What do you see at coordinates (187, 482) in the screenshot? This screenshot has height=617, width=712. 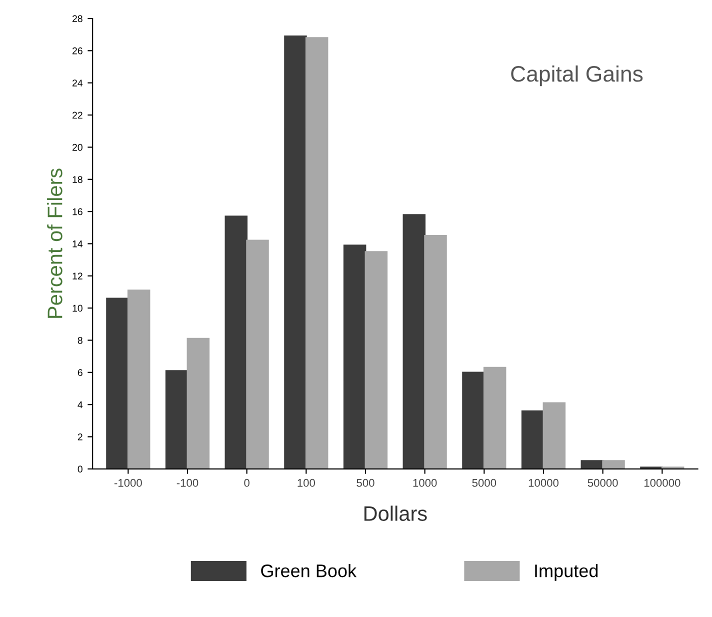 I see `x-tick-label: -100` at bounding box center [187, 482].